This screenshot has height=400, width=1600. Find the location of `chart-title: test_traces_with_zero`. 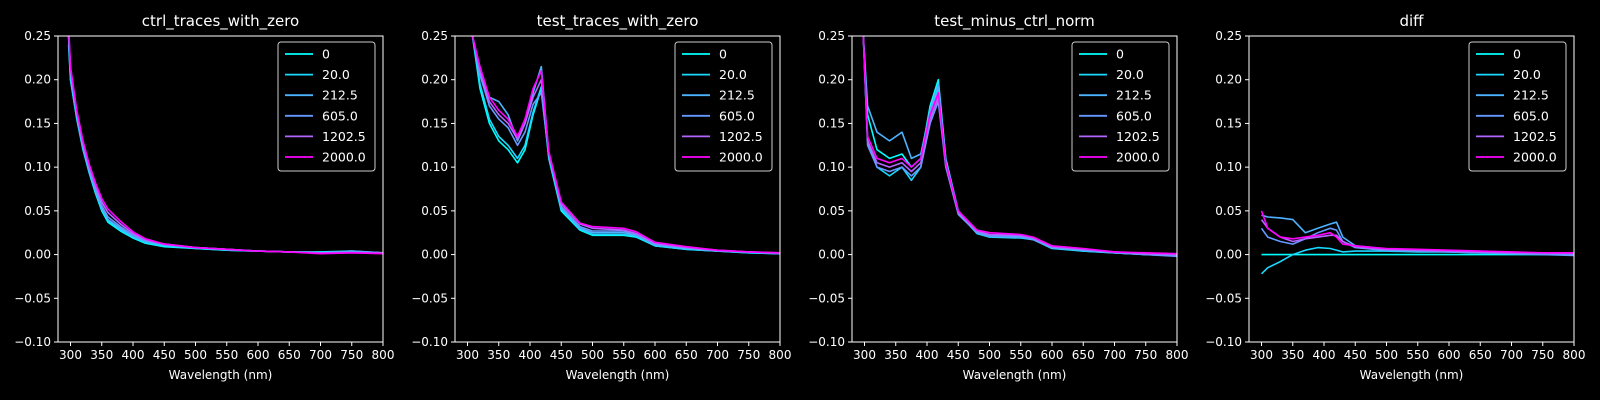

chart-title: test_traces_with_zero is located at coordinates (618, 21).